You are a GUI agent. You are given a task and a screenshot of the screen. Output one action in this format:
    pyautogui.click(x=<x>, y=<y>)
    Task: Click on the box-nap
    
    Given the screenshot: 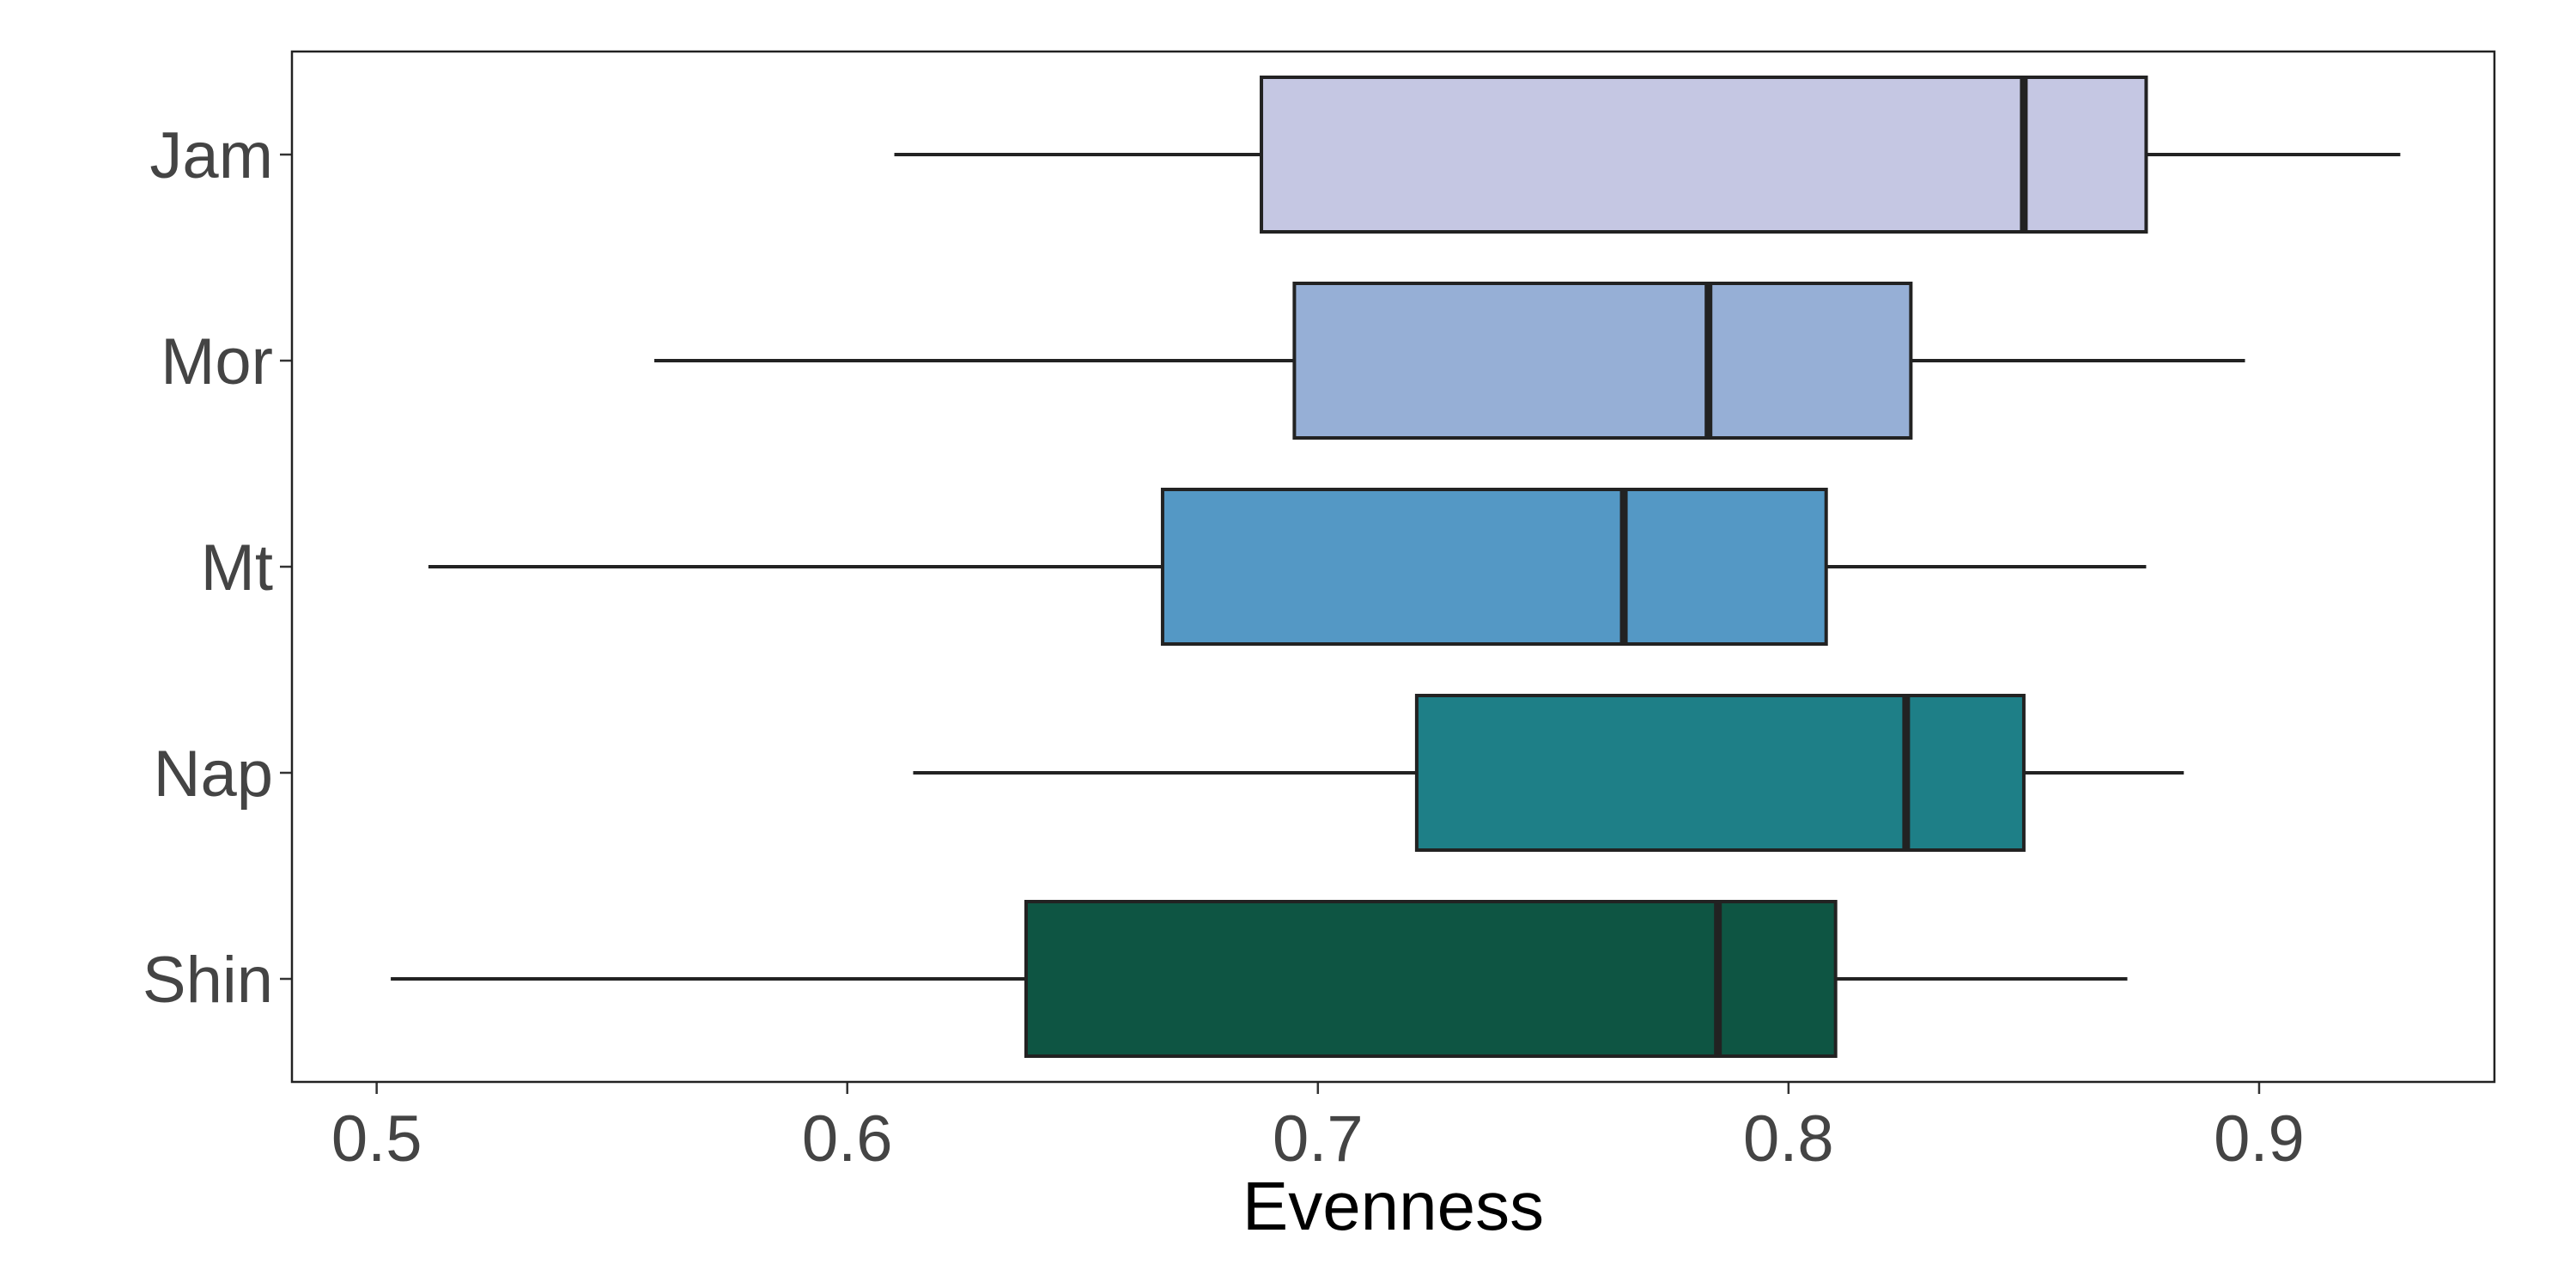 What is the action you would take?
    pyautogui.click(x=1548, y=773)
    